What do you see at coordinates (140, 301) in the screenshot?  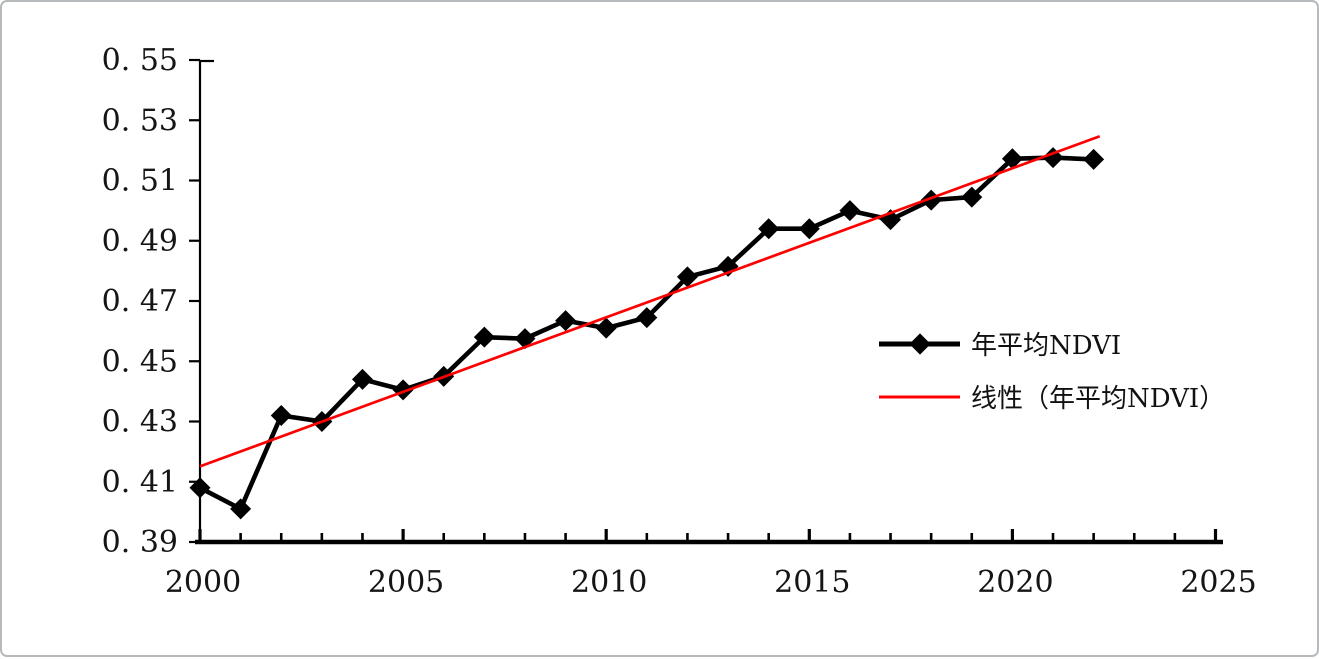 I see `y-tick-label: 0. 47` at bounding box center [140, 301].